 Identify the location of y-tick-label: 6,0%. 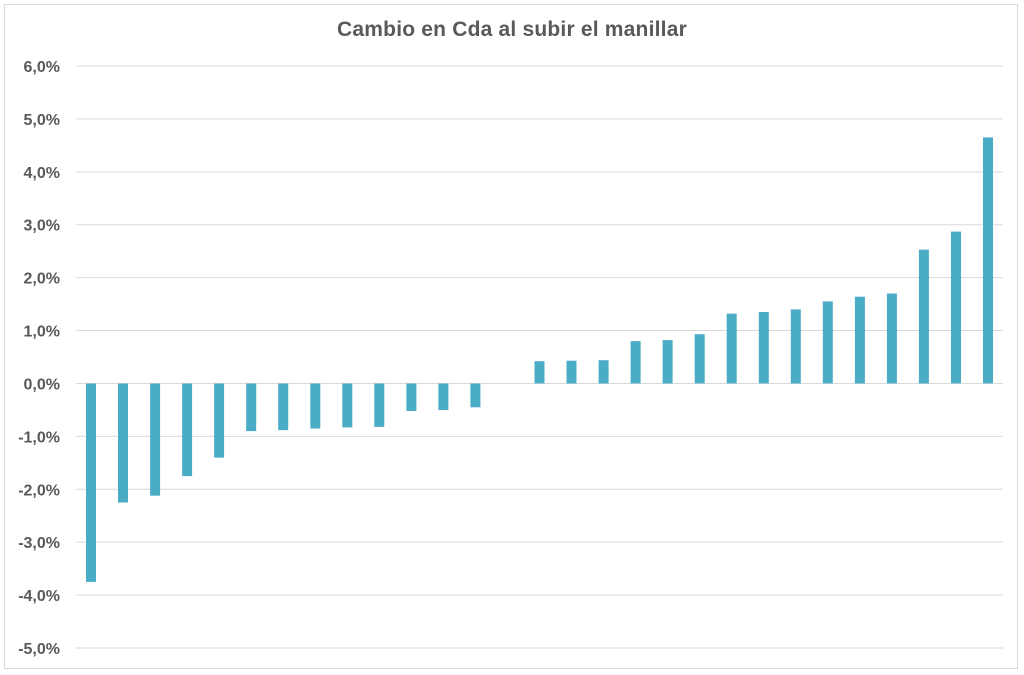
(42, 67).